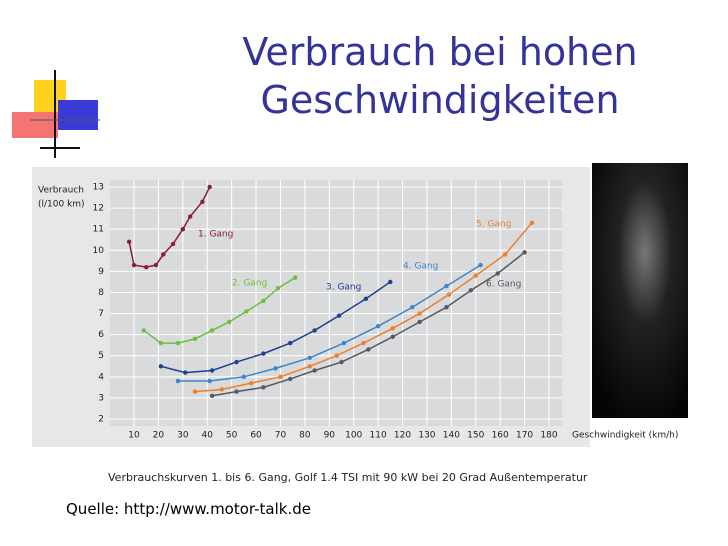 Image resolution: width=728 pixels, height=546 pixels. I want to click on x-tick-label: 50, so click(232, 436).